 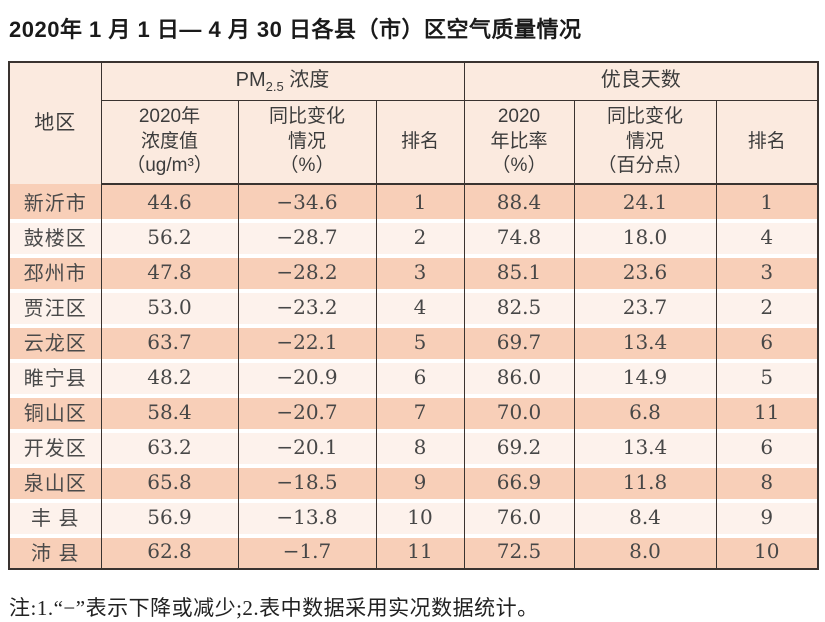 I want to click on cell-good-rate: 70.0, so click(x=518, y=411).